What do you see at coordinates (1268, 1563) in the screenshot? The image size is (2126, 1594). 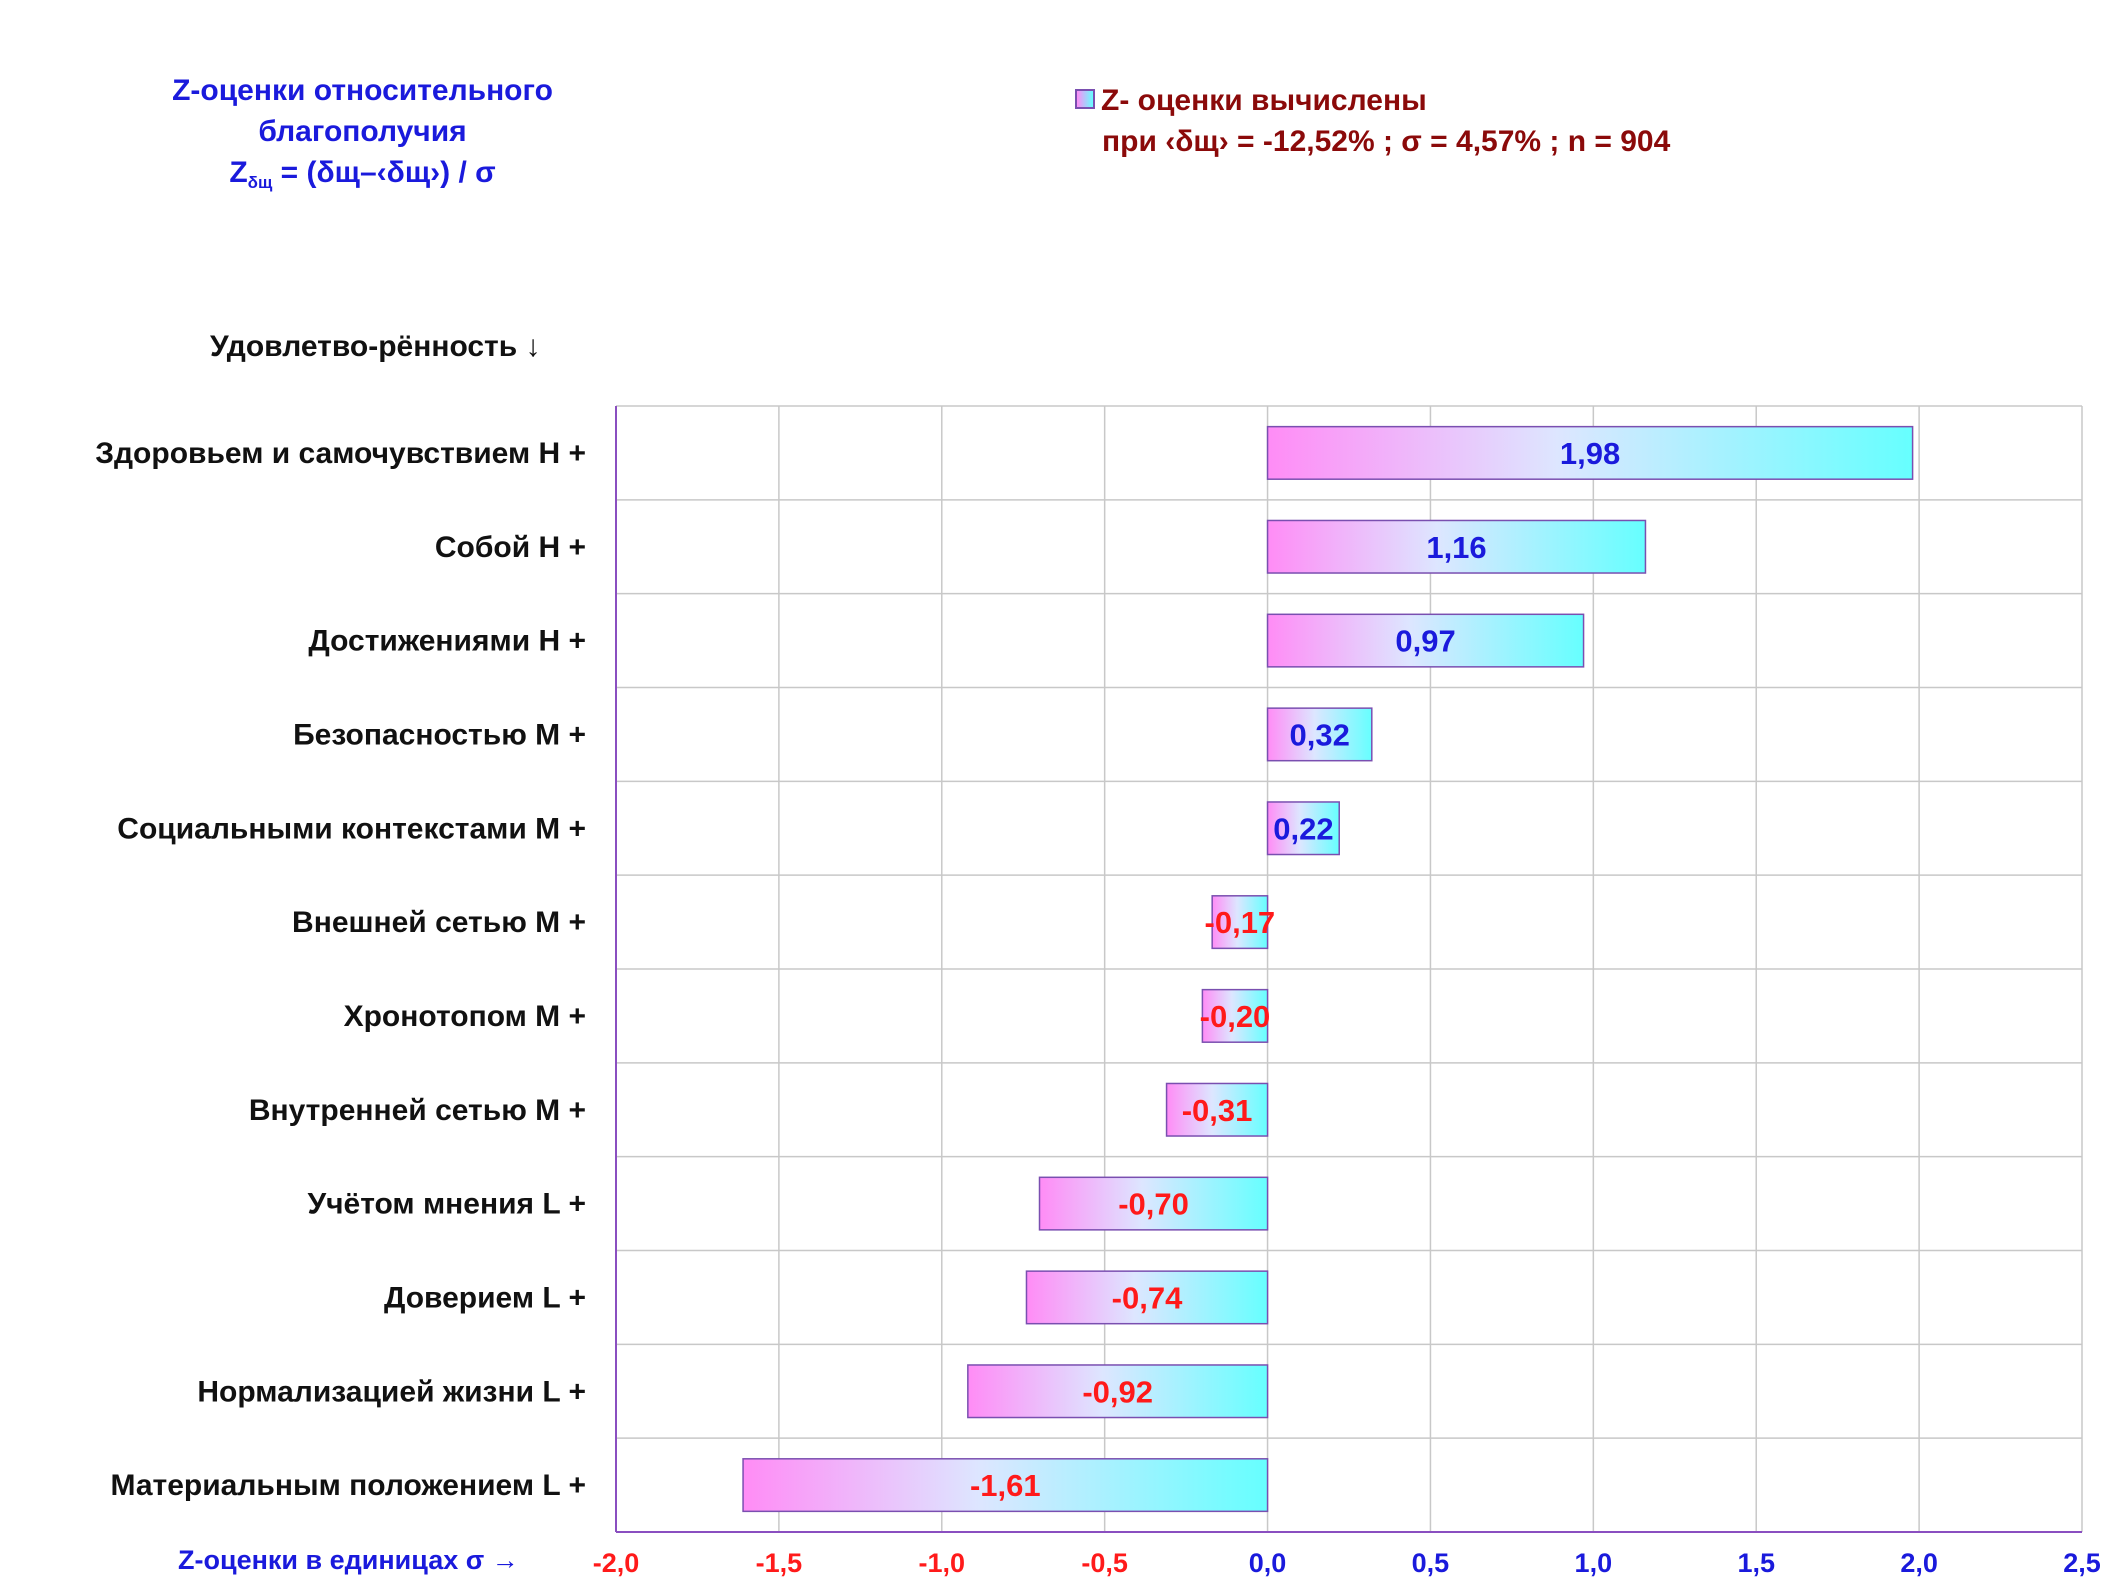 I see `x-tick-label: 0,0` at bounding box center [1268, 1563].